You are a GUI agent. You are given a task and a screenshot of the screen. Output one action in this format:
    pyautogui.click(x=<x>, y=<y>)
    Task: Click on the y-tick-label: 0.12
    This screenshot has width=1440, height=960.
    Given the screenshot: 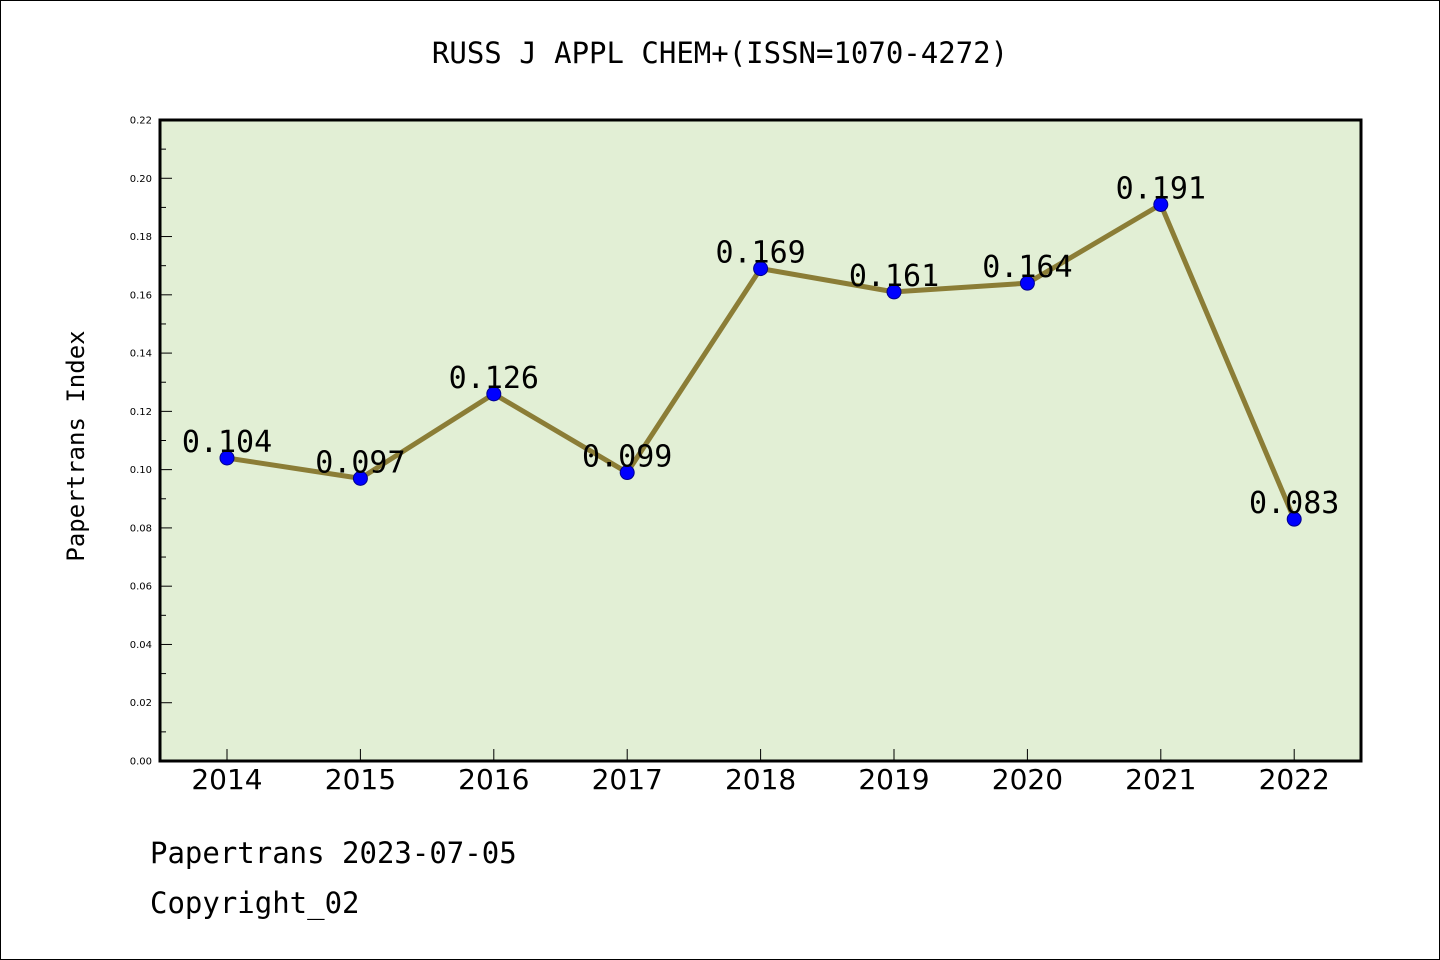 What is the action you would take?
    pyautogui.click(x=141, y=412)
    